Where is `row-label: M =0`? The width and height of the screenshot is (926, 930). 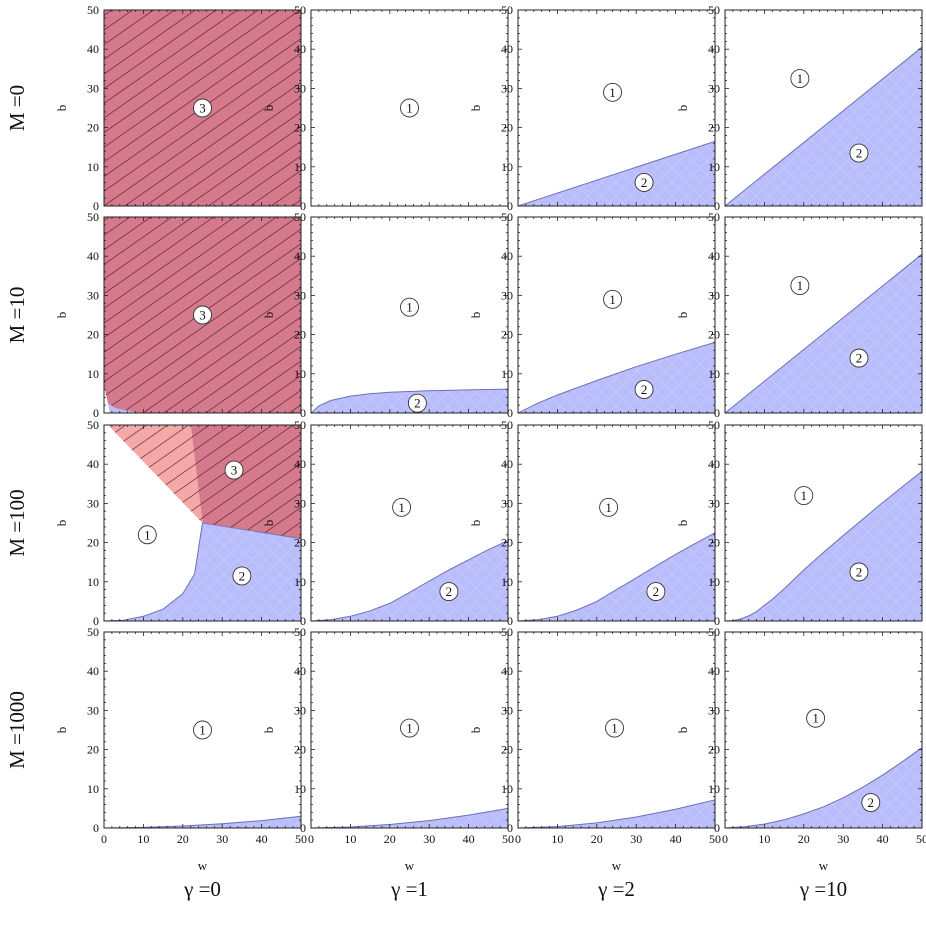
row-label: M =0 is located at coordinates (17, 108).